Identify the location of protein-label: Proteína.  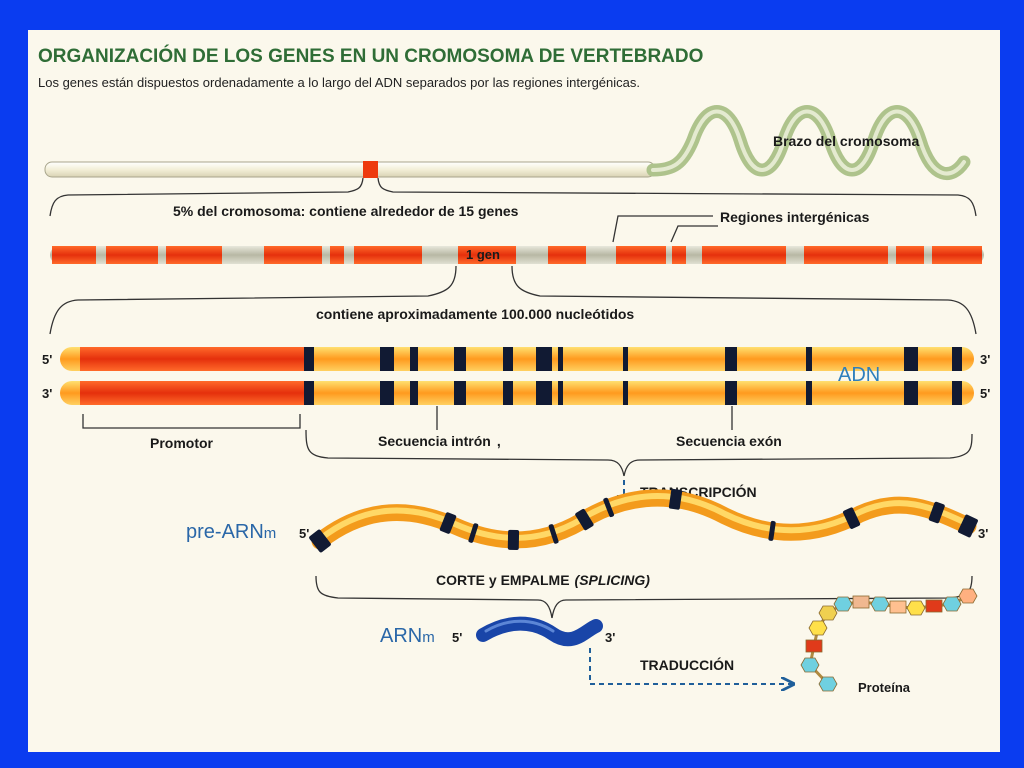
(884, 687).